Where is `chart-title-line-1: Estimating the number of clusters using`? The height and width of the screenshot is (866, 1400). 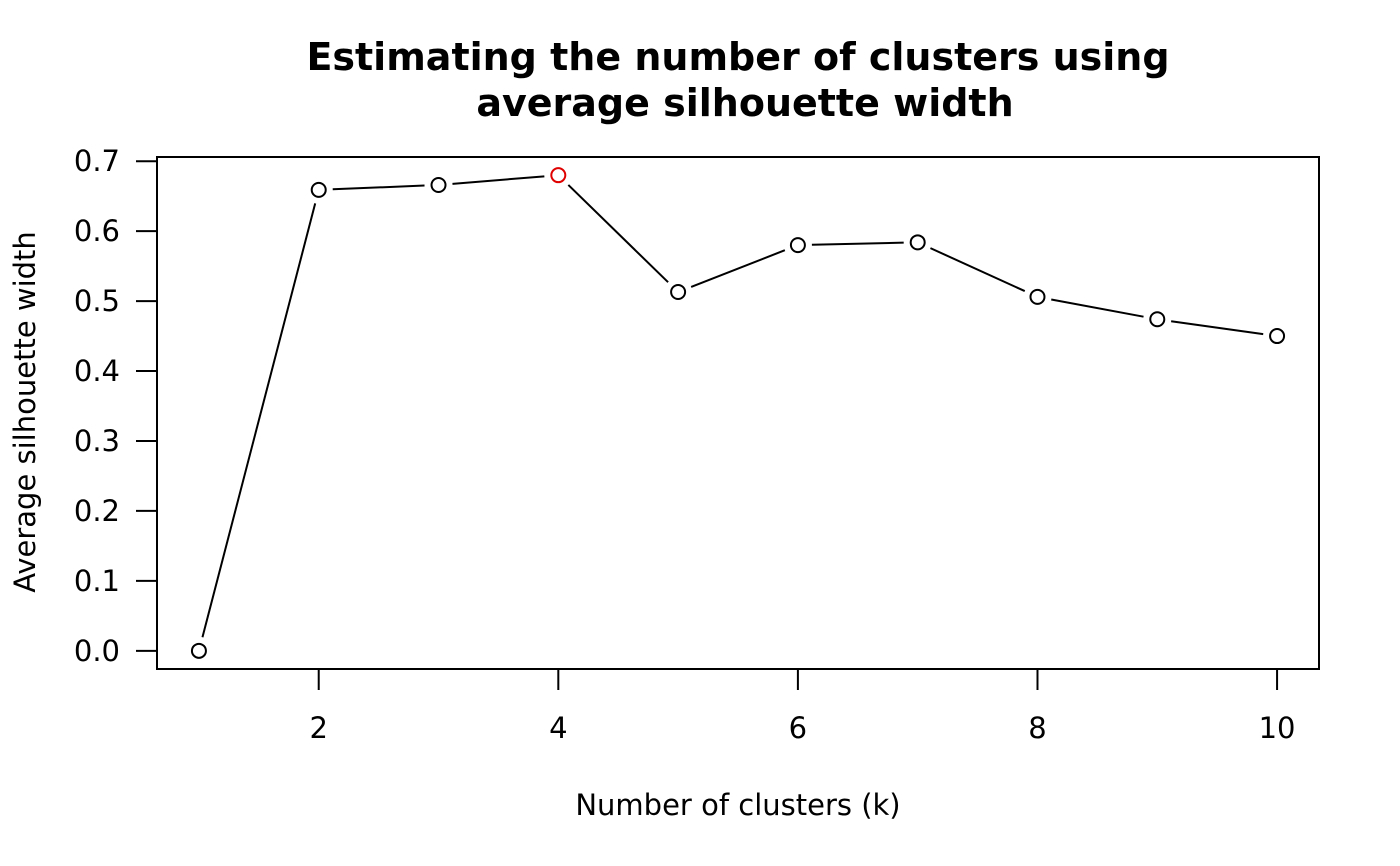 chart-title-line-1: Estimating the number of clusters using is located at coordinates (737, 57).